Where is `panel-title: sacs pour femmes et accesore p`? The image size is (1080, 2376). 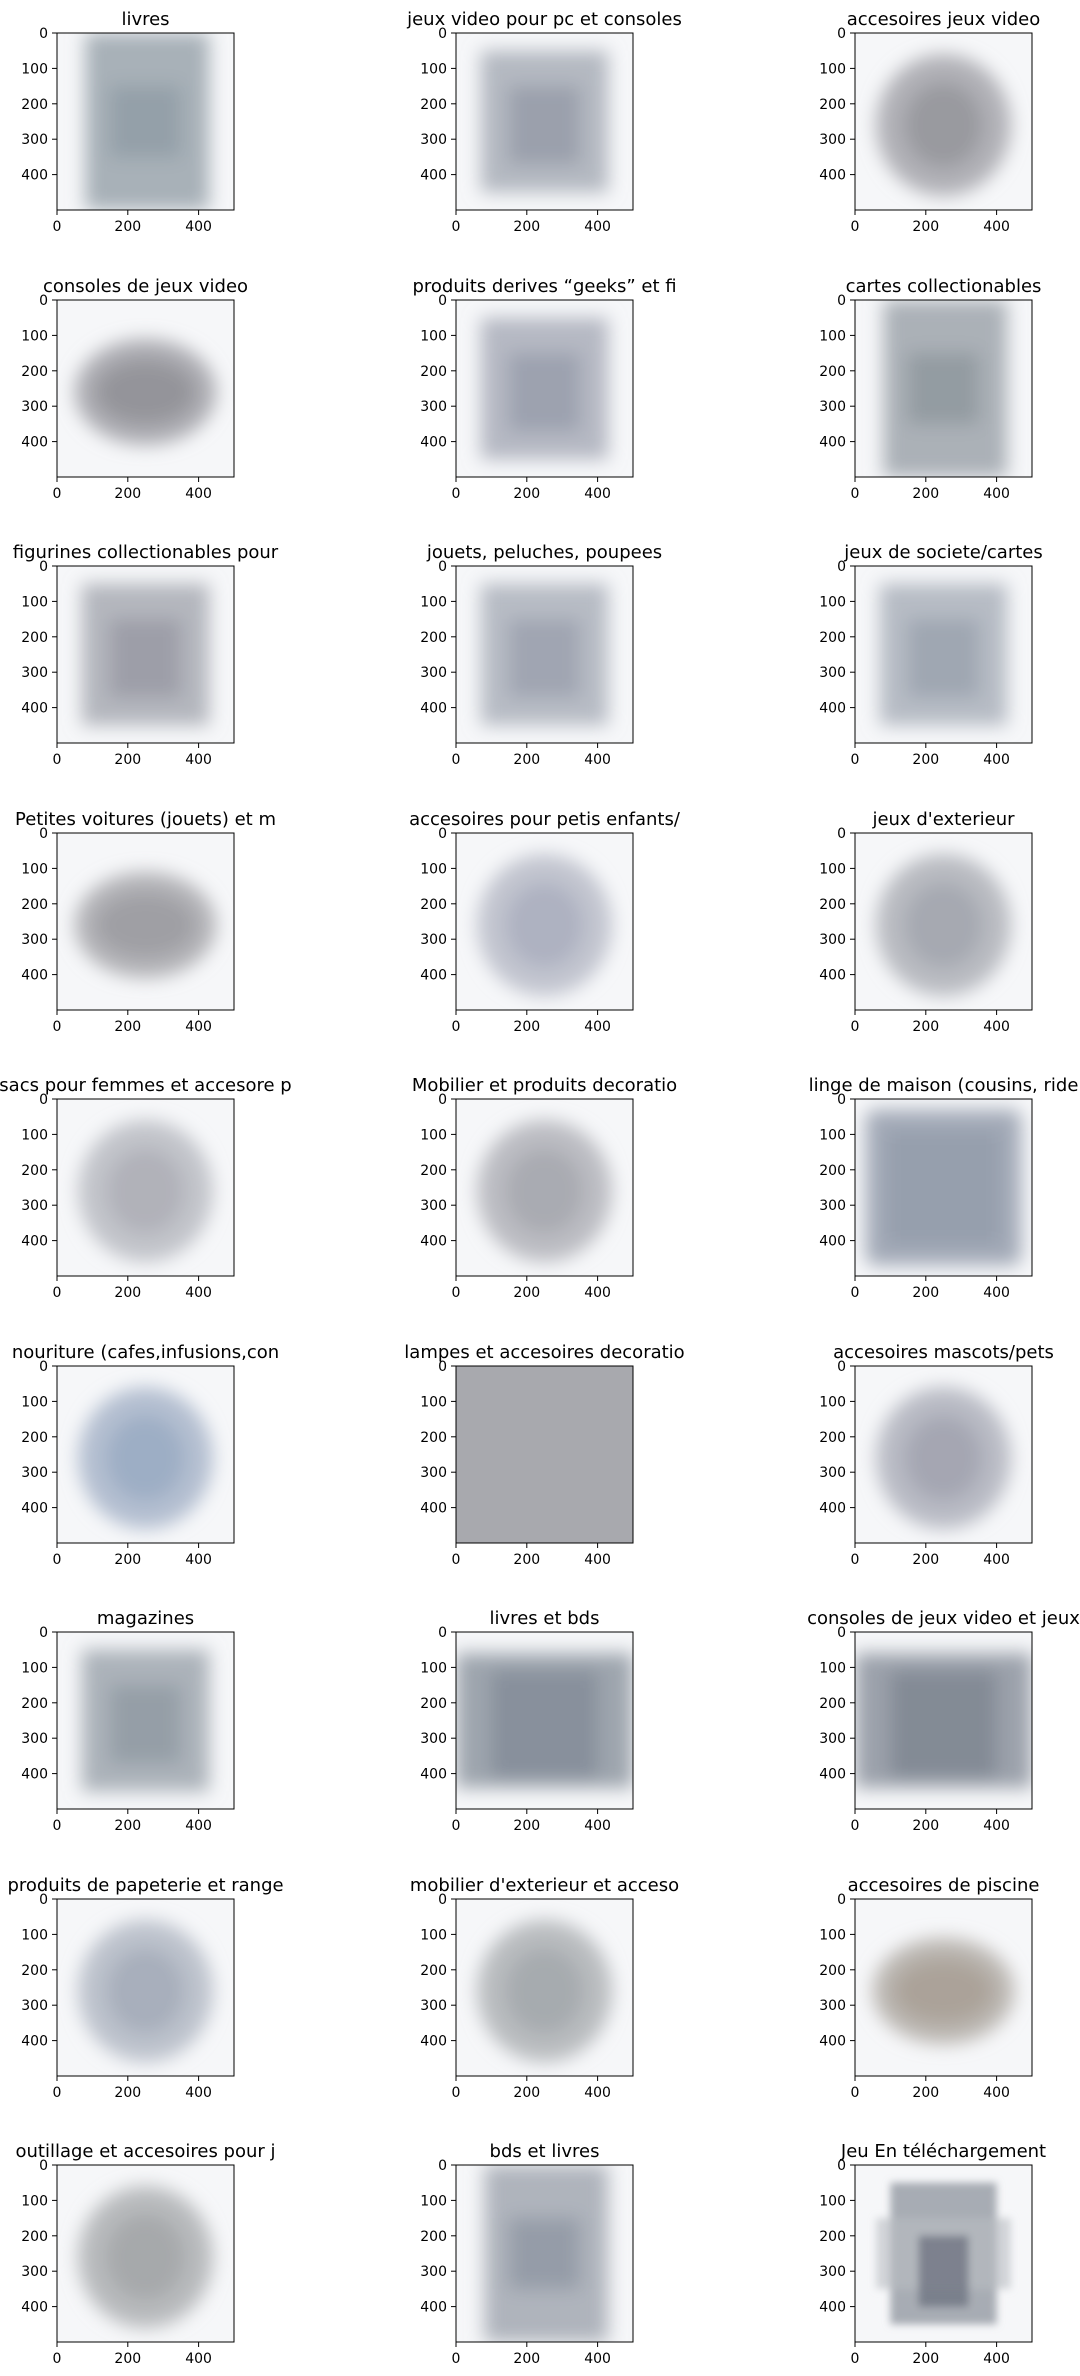 panel-title: sacs pour femmes et accesore p is located at coordinates (146, 1085).